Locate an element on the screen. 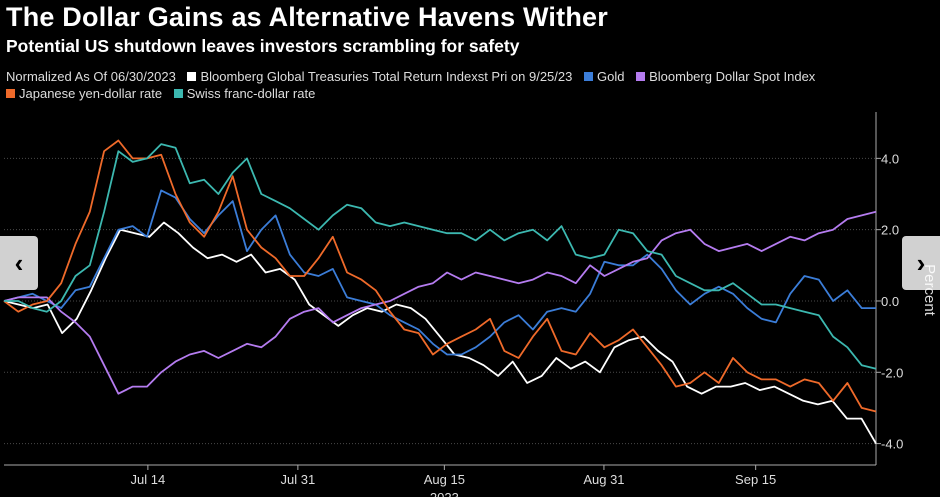 Image resolution: width=940 pixels, height=497 pixels. y-tick-label: 2.0 is located at coordinates (890, 230).